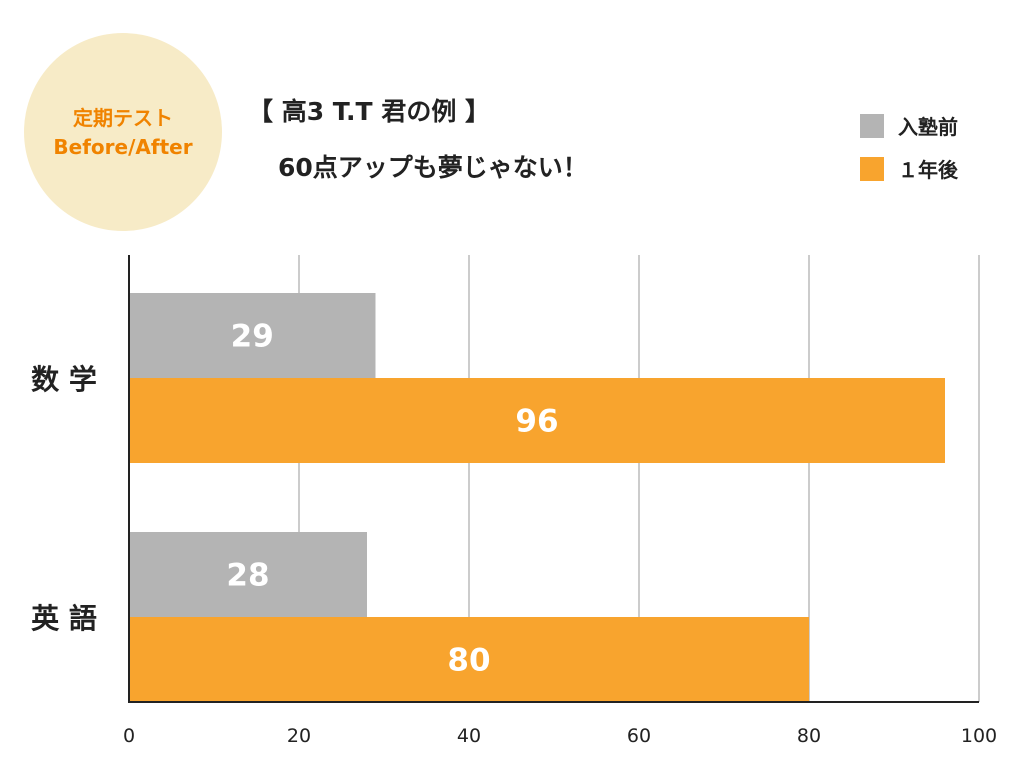 This screenshot has width=1024, height=769. I want to click on x-tick-label: 0, so click(129, 736).